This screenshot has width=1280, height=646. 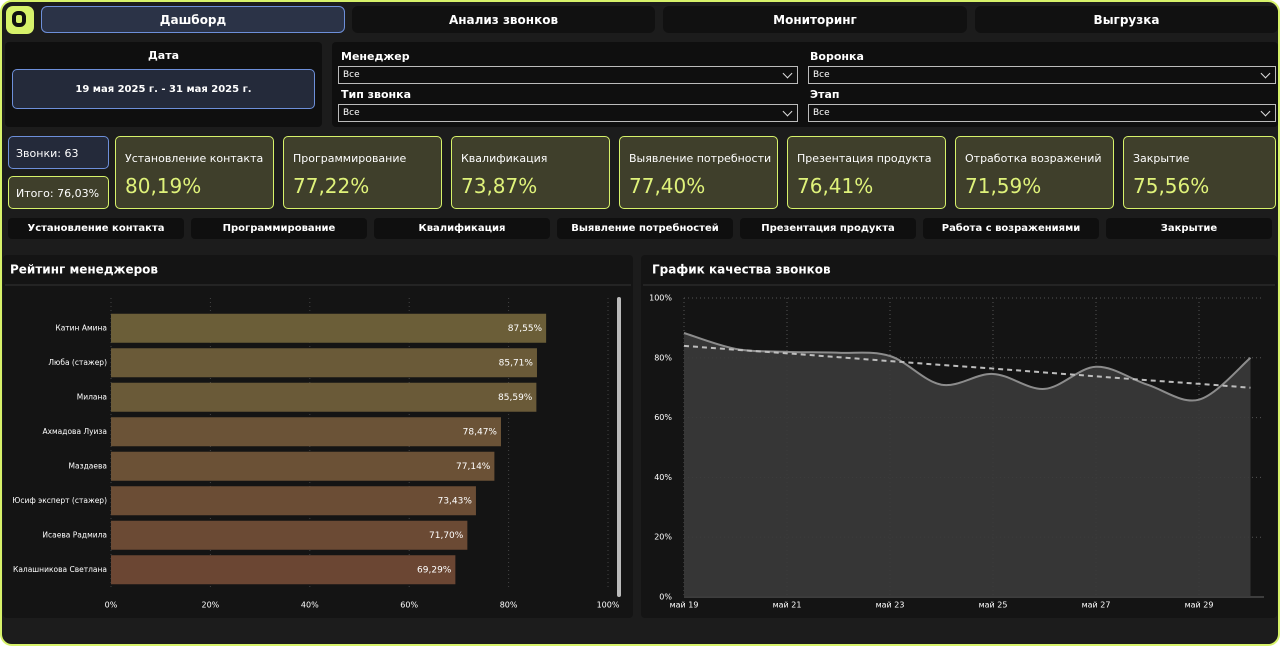 I want to click on x-tick-label: 60%, so click(x=409, y=605).